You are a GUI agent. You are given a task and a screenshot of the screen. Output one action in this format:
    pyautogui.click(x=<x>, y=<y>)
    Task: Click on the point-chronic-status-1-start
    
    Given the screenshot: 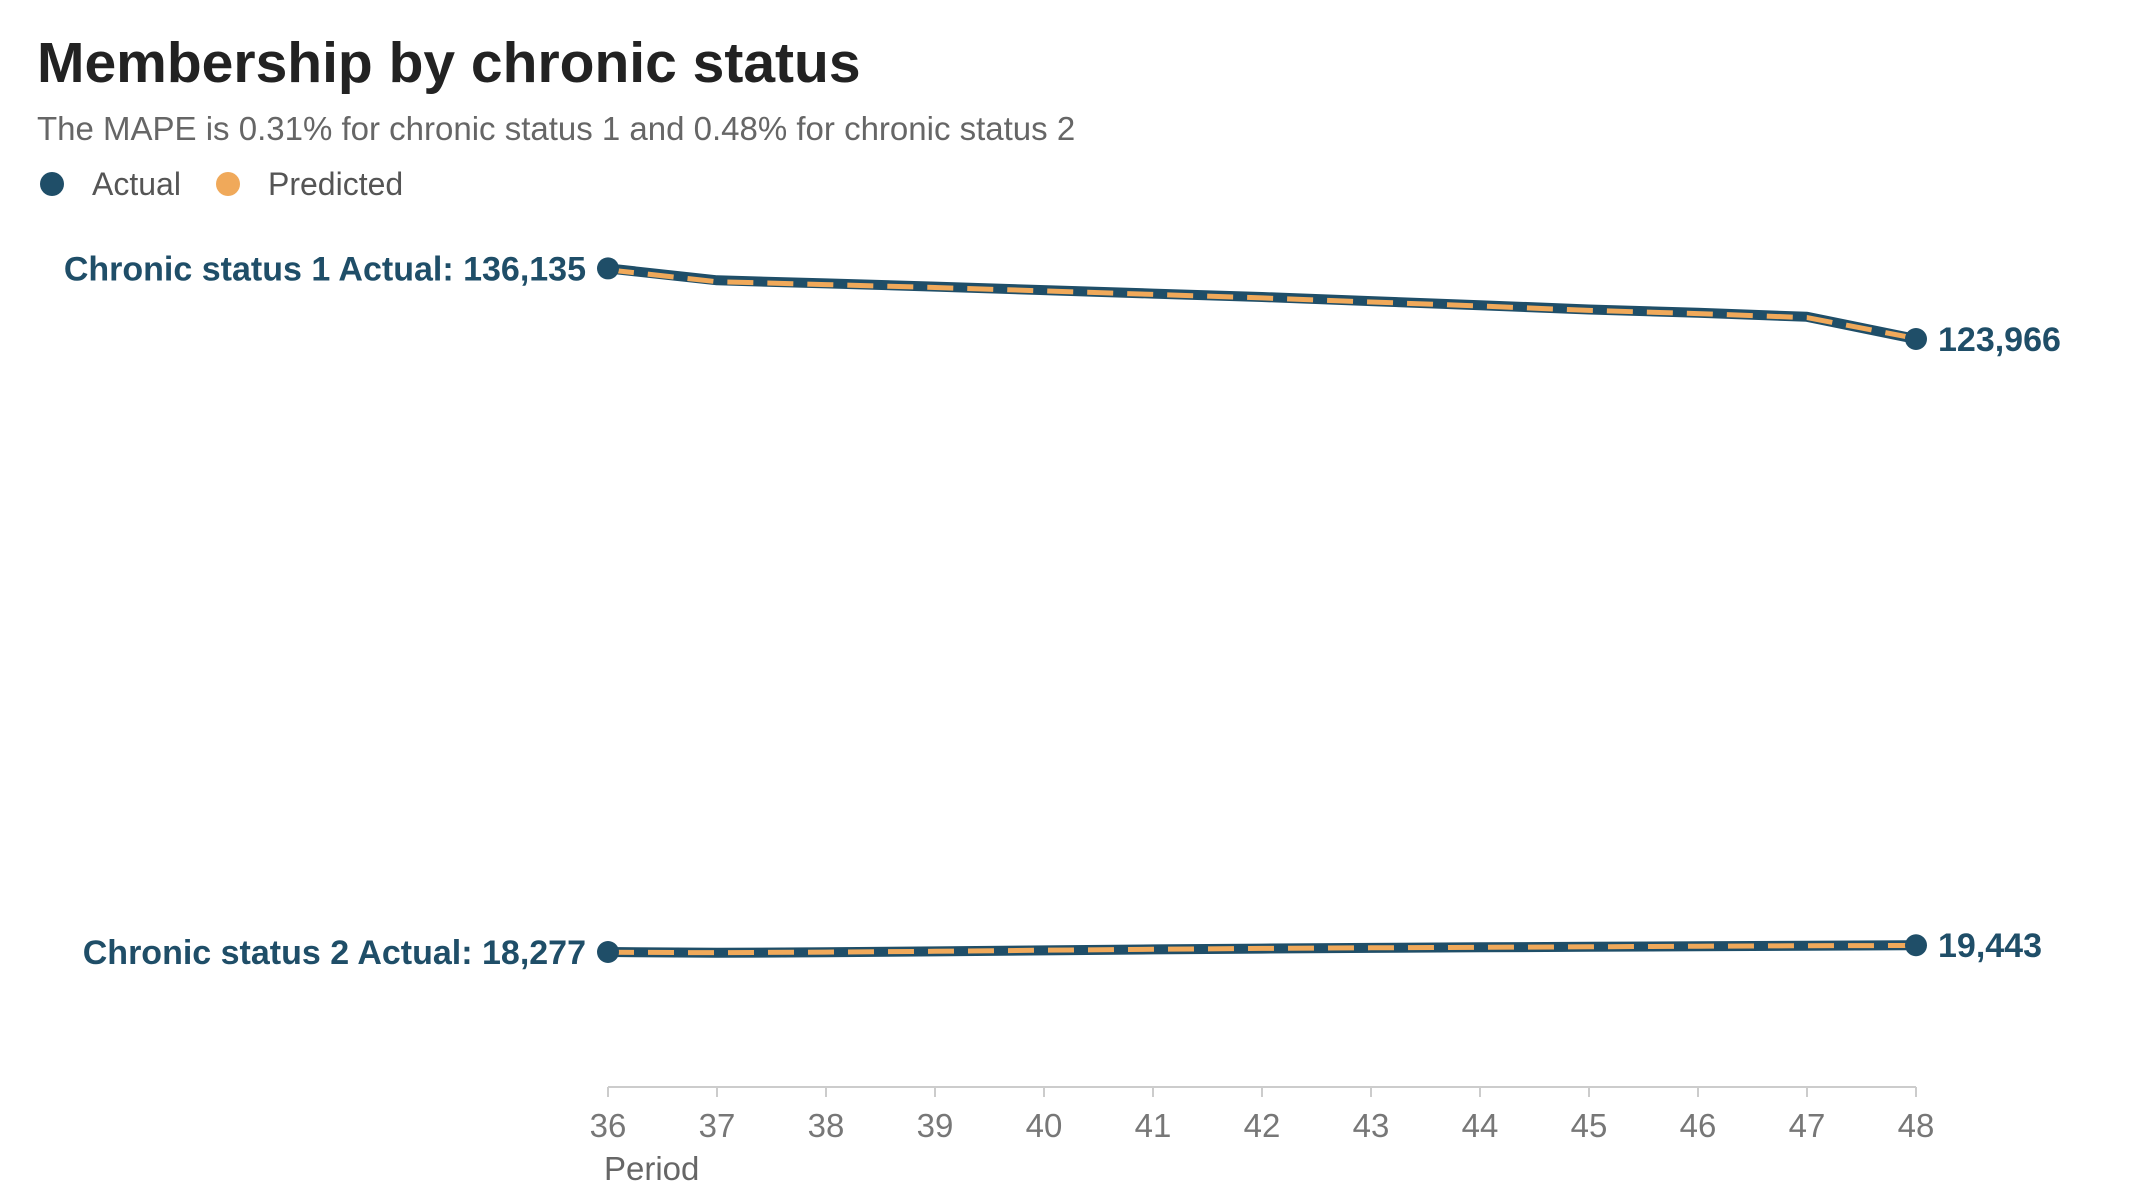 What is the action you would take?
    pyautogui.click(x=608, y=268)
    